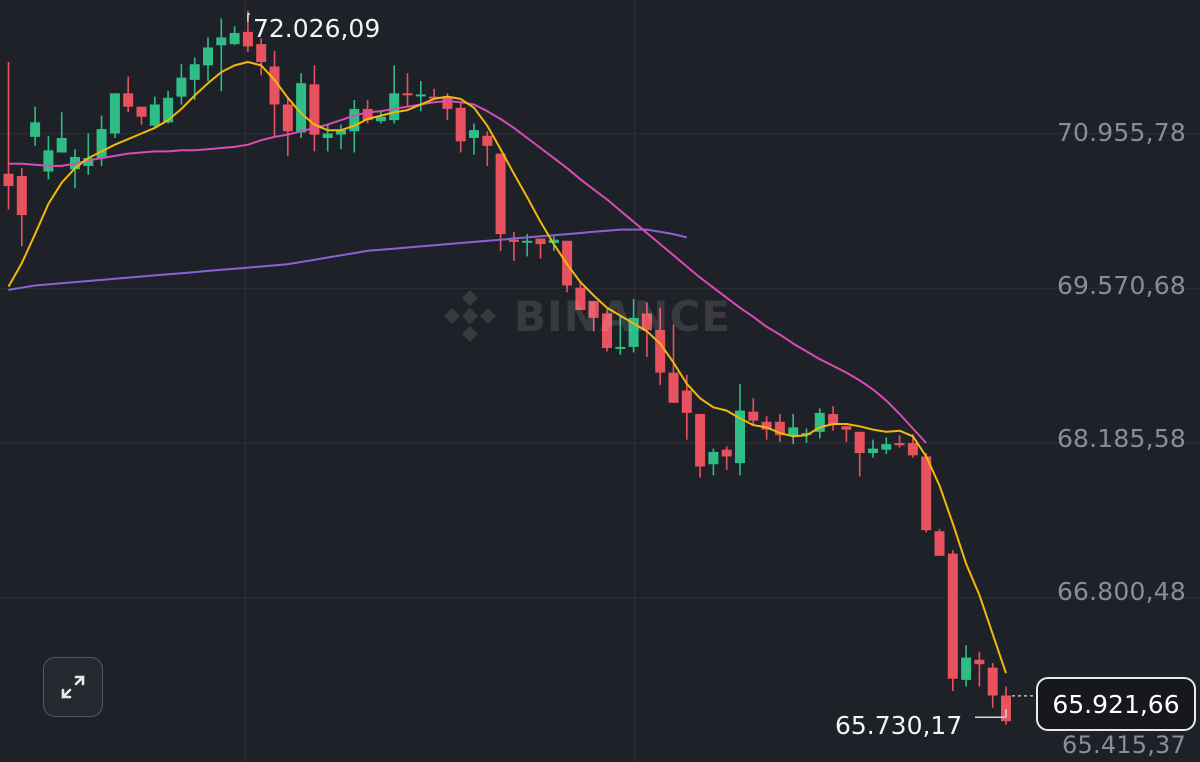  Describe the element at coordinates (470, 316) in the screenshot. I see `binance-logo-icon` at that location.